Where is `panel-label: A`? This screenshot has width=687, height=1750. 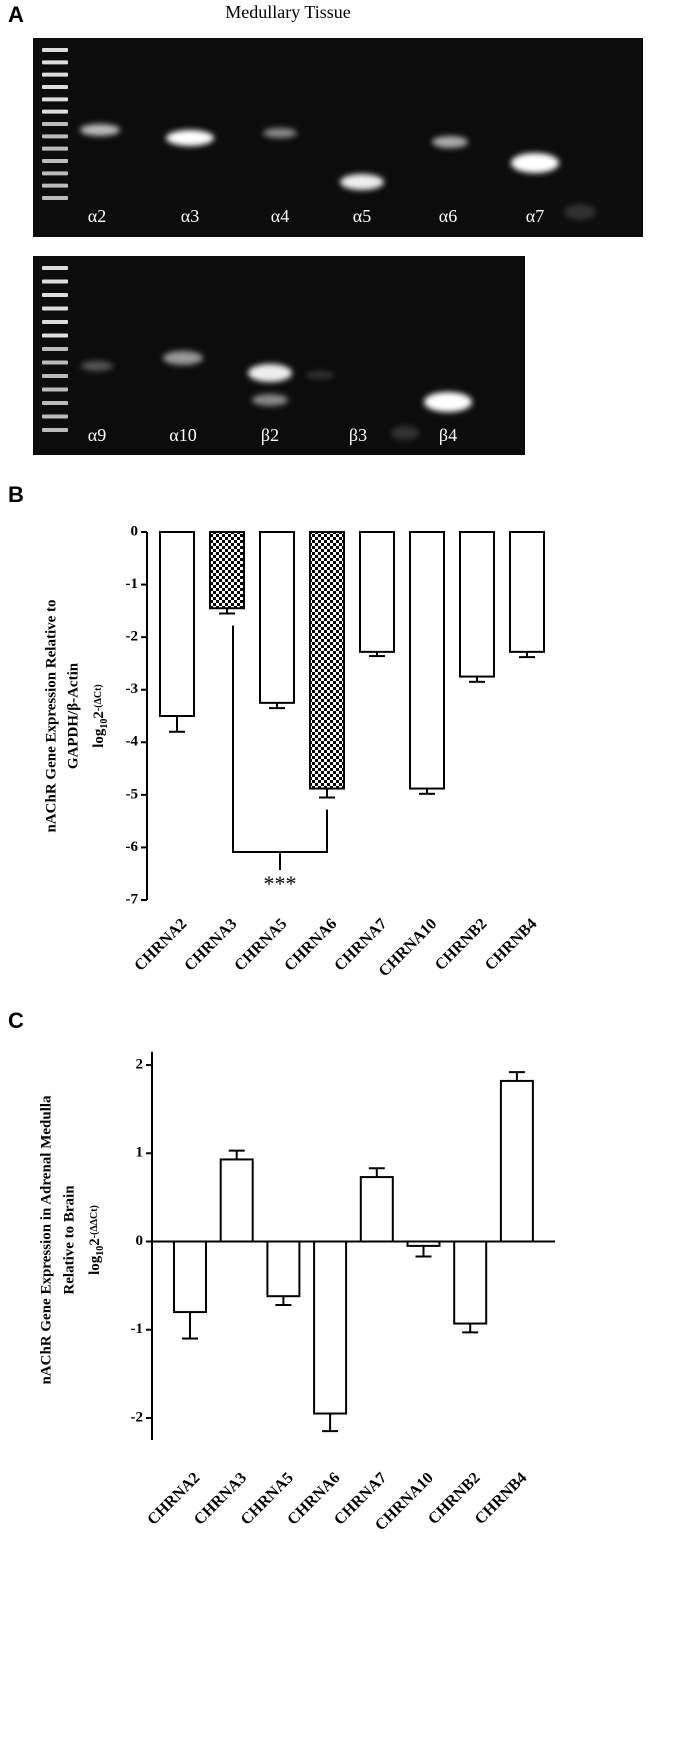 panel-label: A is located at coordinates (16, 14).